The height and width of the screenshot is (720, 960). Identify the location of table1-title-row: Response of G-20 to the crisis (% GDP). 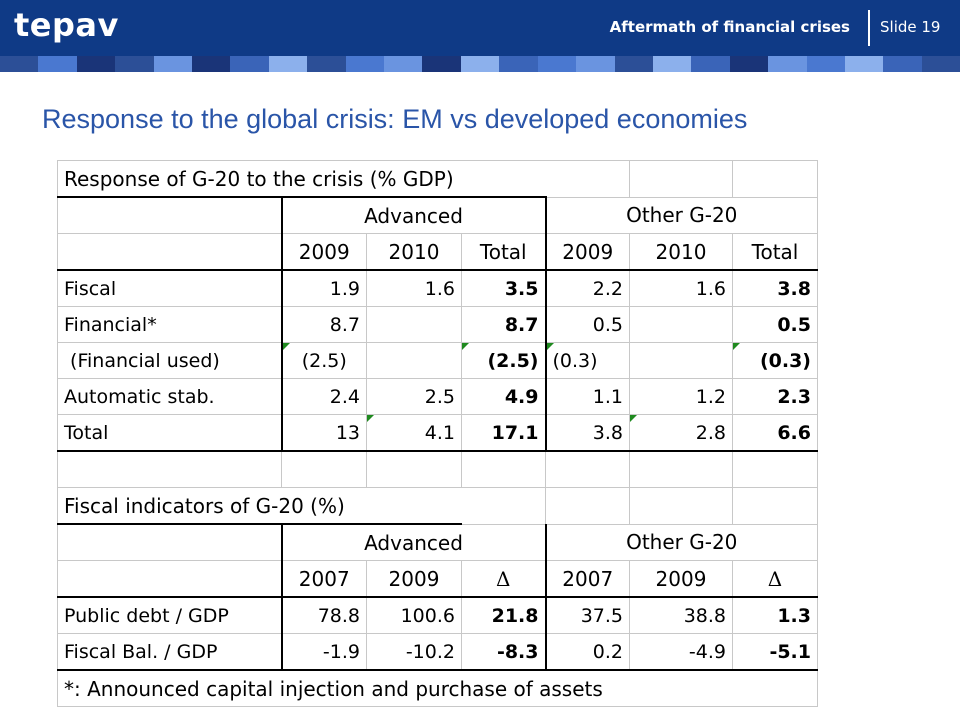
(437, 179).